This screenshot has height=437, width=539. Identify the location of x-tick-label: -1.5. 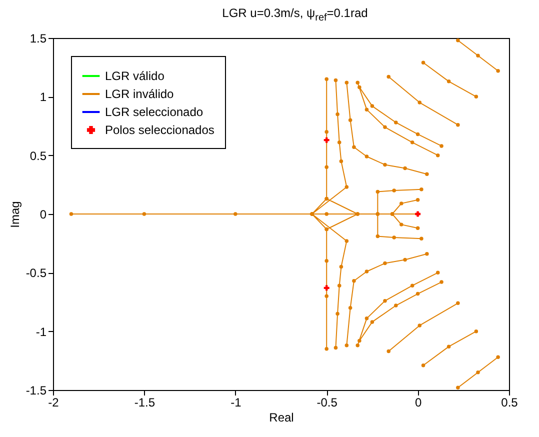
(145, 403).